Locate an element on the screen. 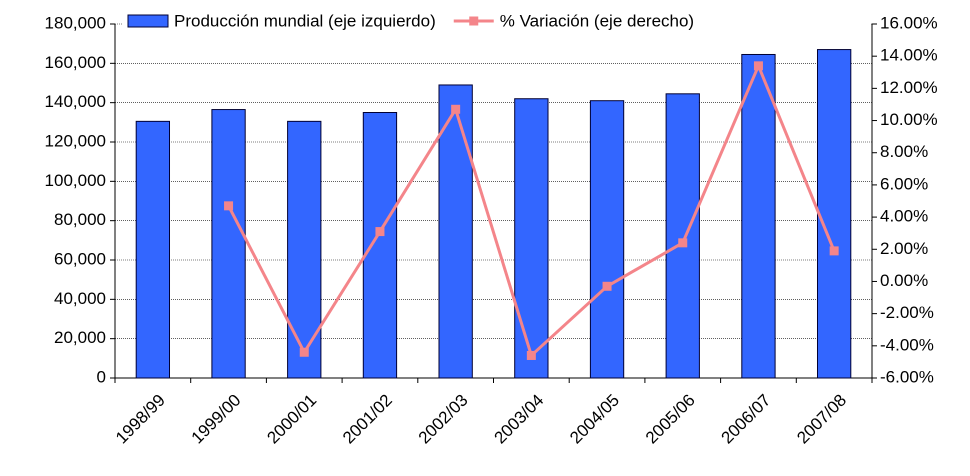 This screenshot has width=970, height=476. y2-tick-label: -2.00% is located at coordinates (907, 312).